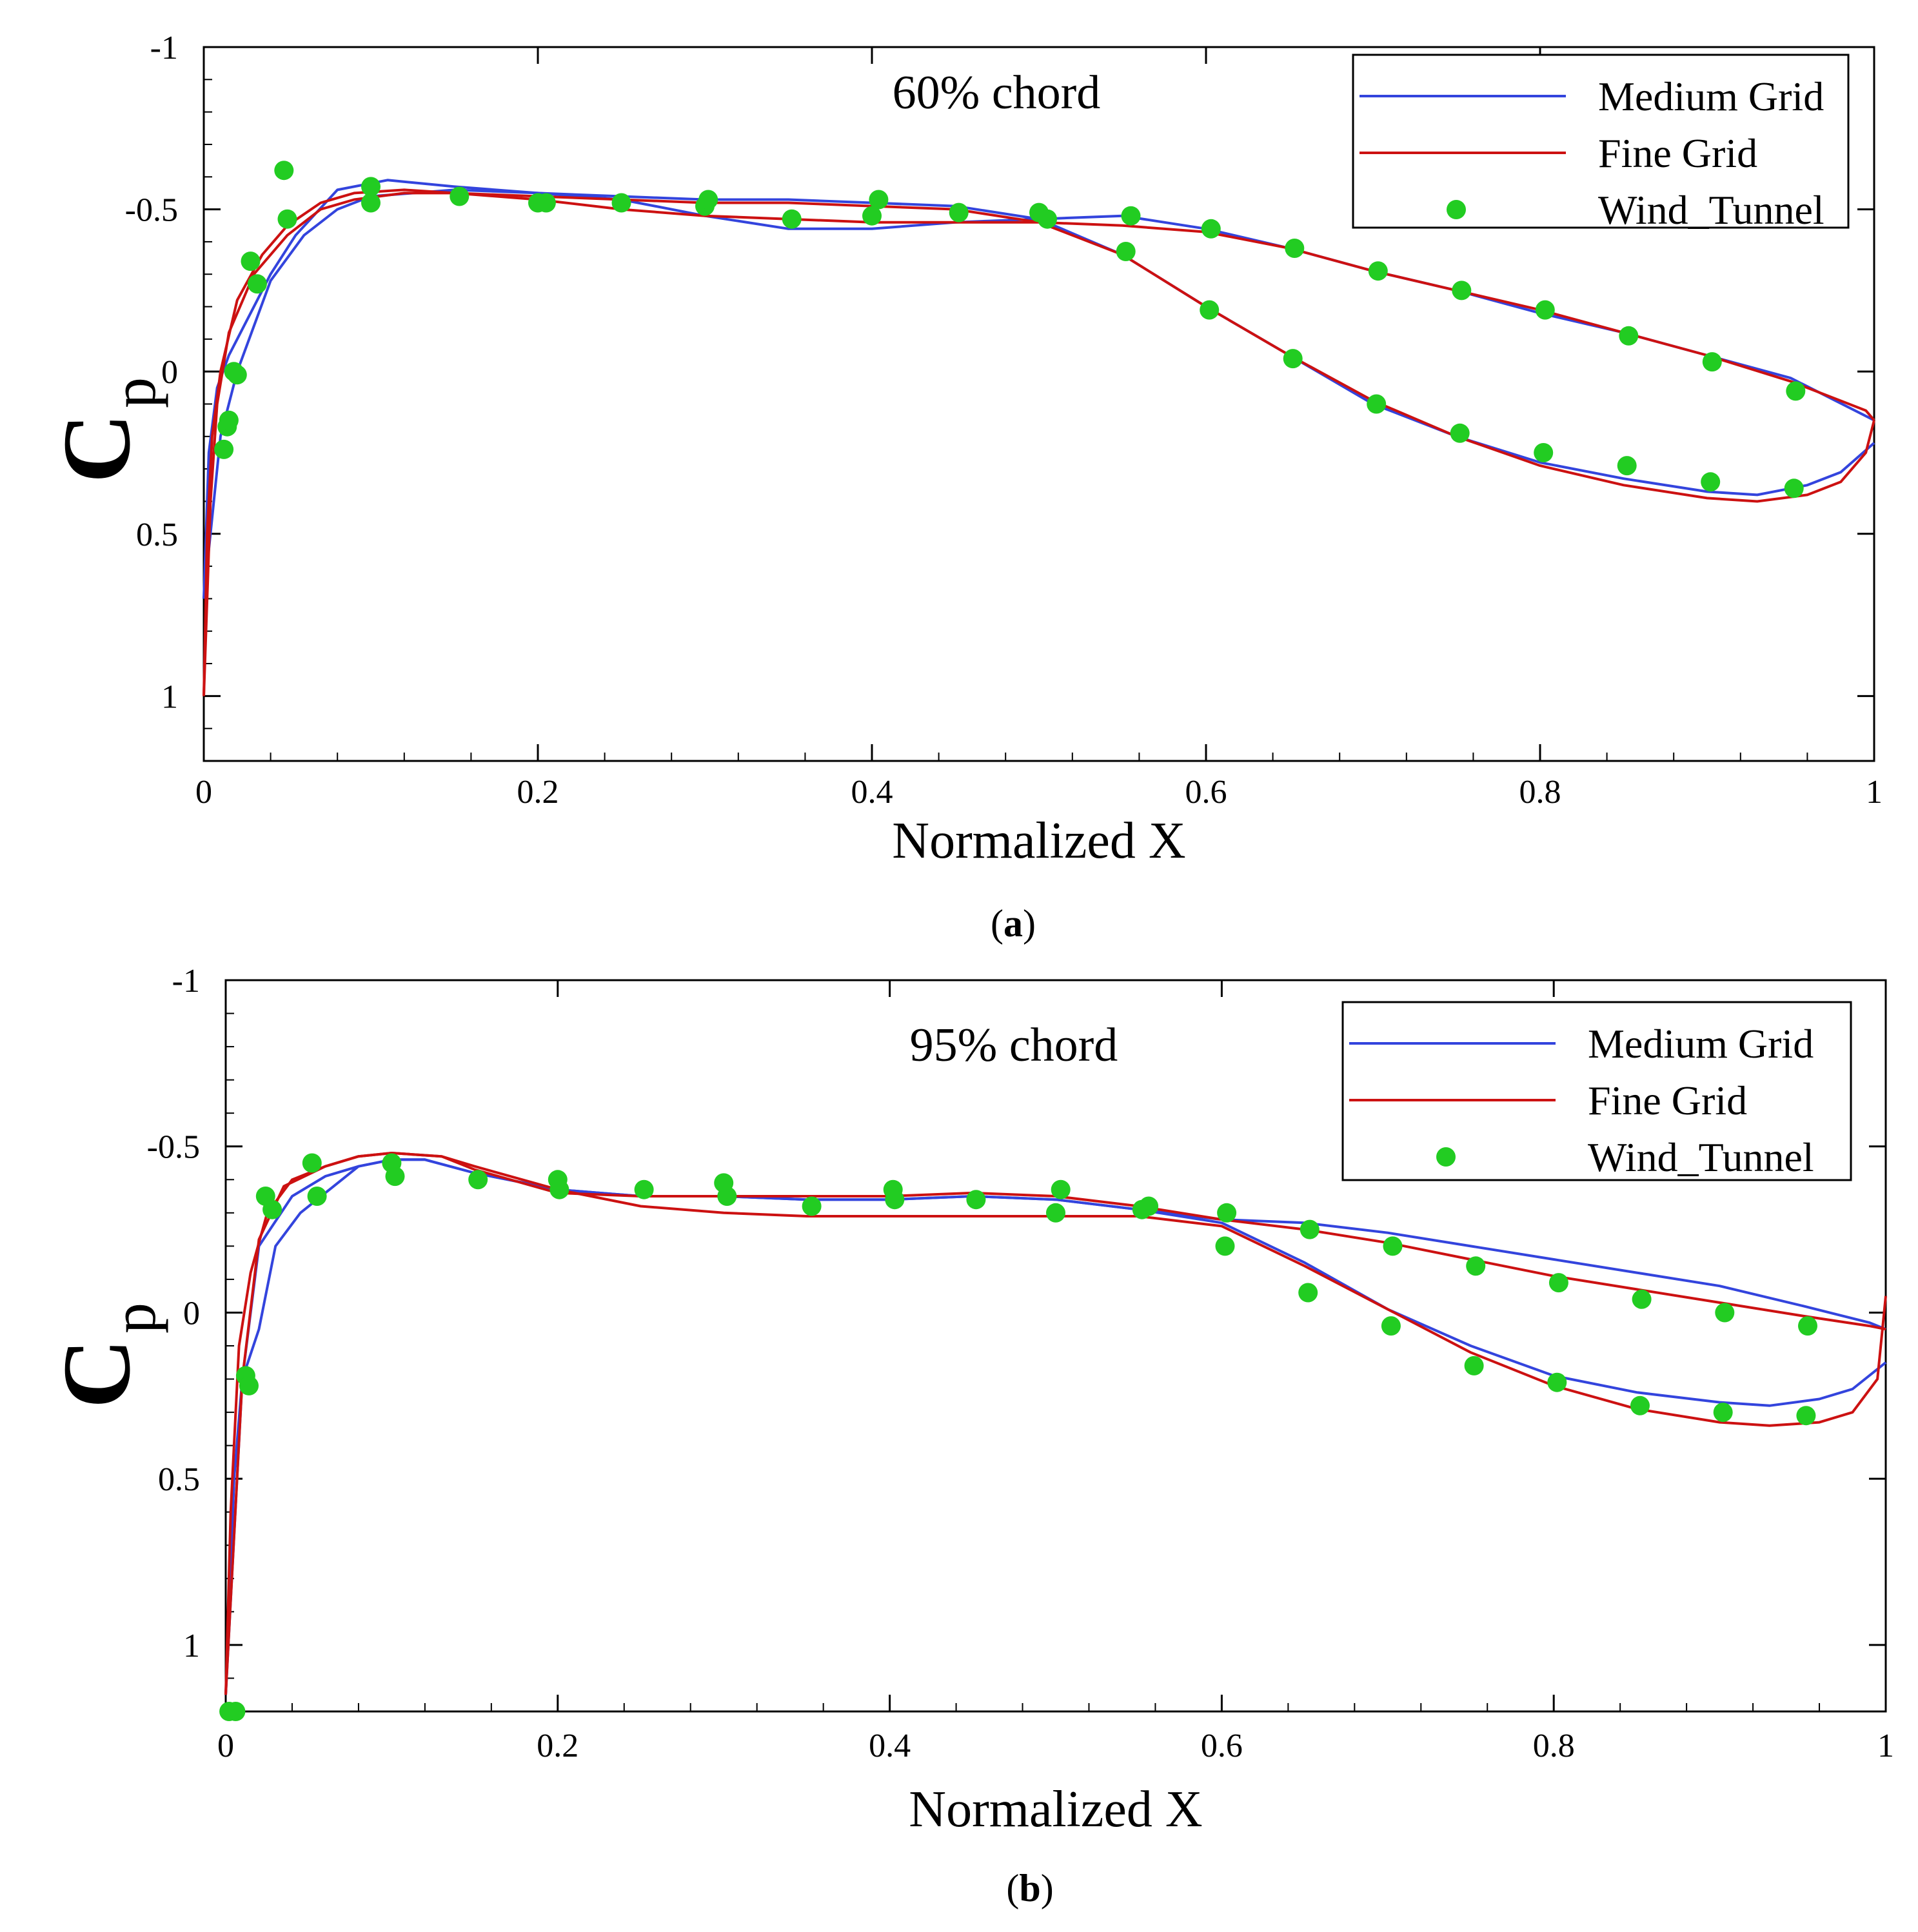 The height and width of the screenshot is (1932, 1918). What do you see at coordinates (1885, 1746) in the screenshot?
I see `x-tick-label-b: 1` at bounding box center [1885, 1746].